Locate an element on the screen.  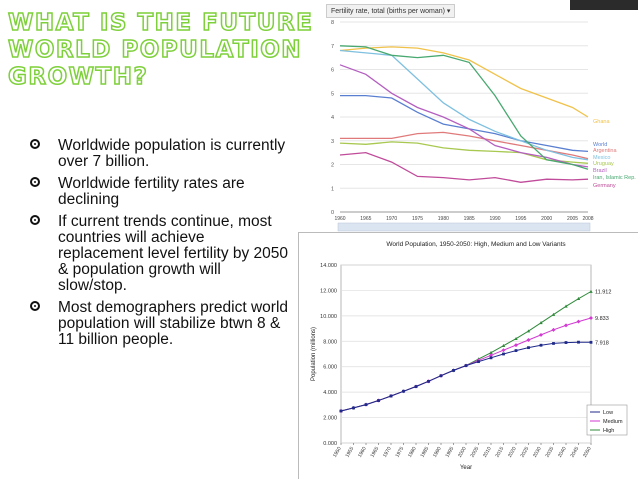
y-tick-label: 8 is located at coordinates (332, 23).